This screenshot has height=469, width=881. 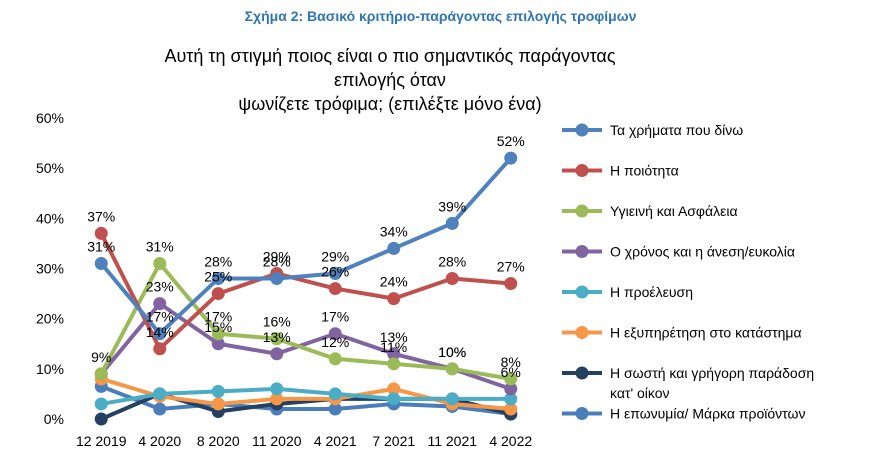 I want to click on x-tick-label: 11 2020, so click(x=277, y=441).